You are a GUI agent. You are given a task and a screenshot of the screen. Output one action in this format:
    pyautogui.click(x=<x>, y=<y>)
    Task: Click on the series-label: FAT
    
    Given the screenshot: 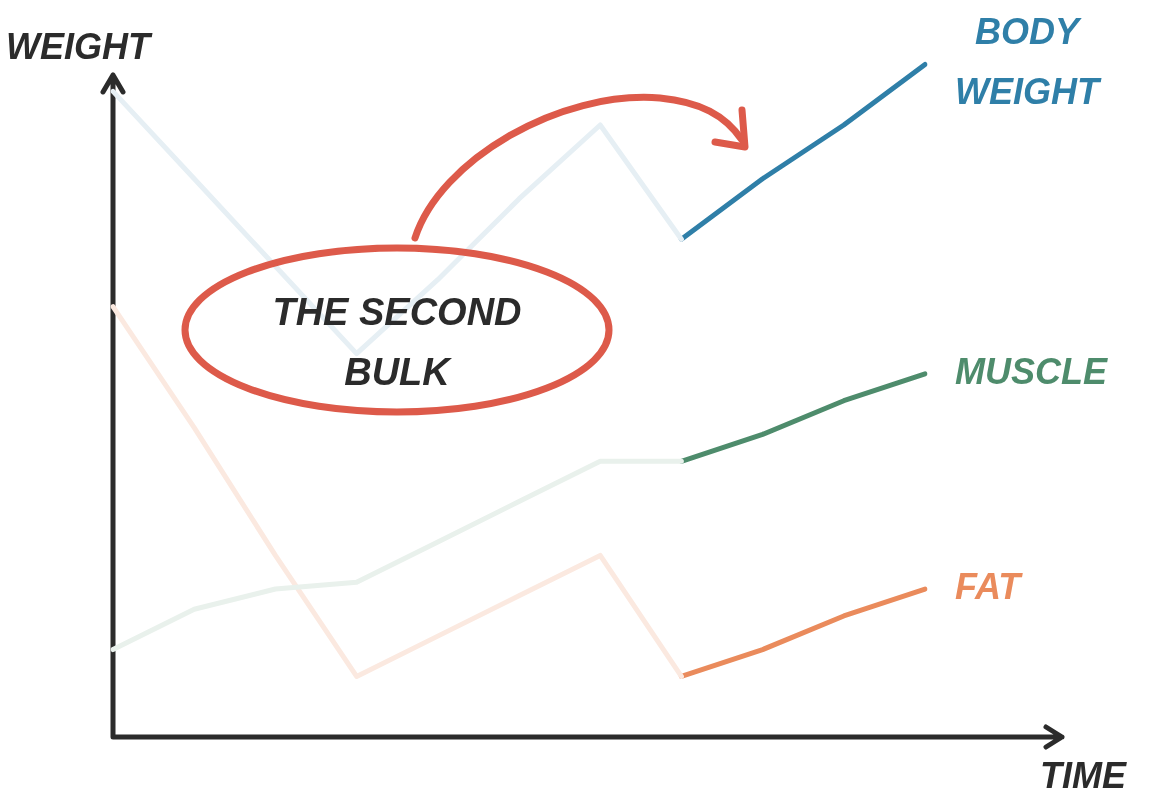 What is the action you would take?
    pyautogui.click(x=989, y=586)
    